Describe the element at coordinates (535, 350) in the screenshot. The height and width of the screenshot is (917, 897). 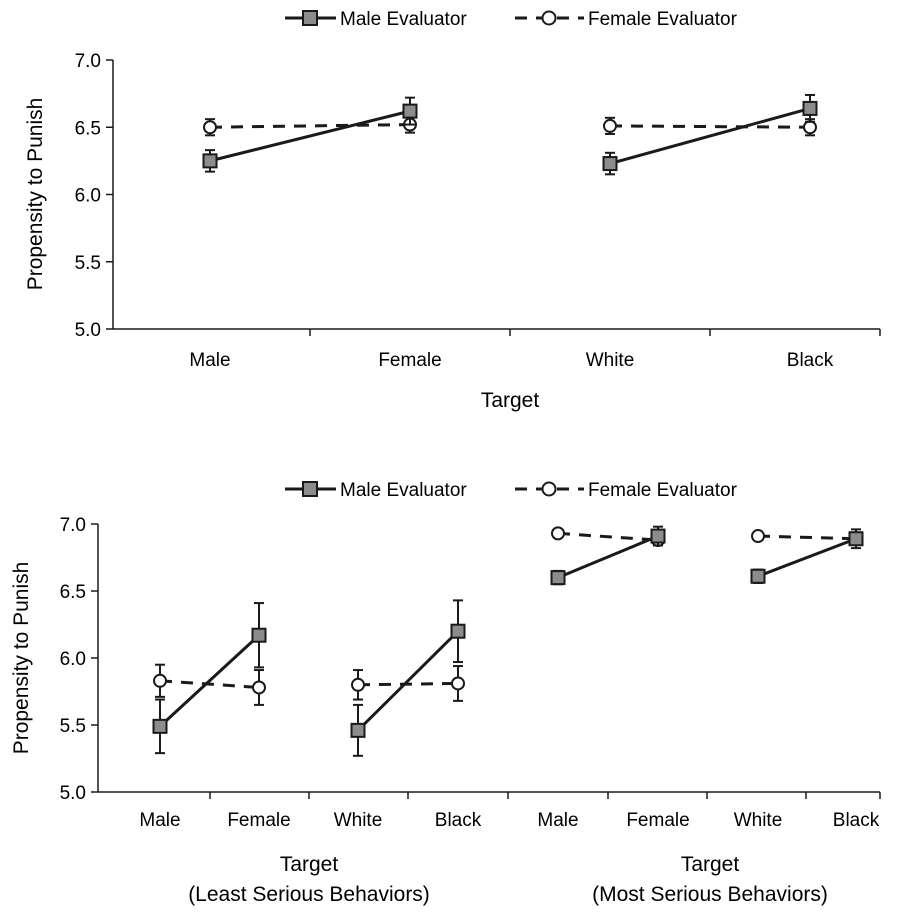
I see `x-ticks: Male Female White Black` at that location.